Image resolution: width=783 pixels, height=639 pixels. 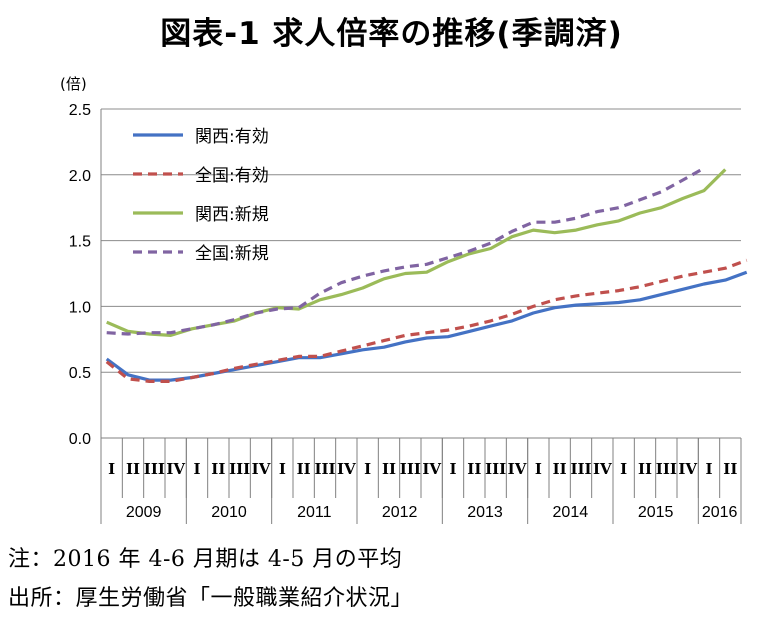 What do you see at coordinates (400, 512) in the screenshot?
I see `x-year-label: 2012` at bounding box center [400, 512].